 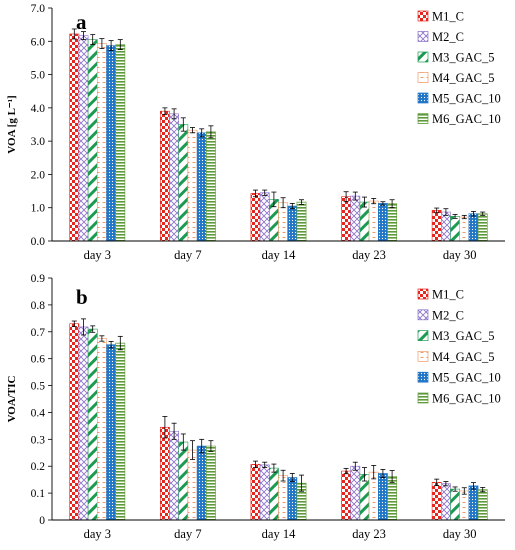 What do you see at coordinates (38, 109) in the screenshot?
I see `y-tick-label: 4.0` at bounding box center [38, 109].